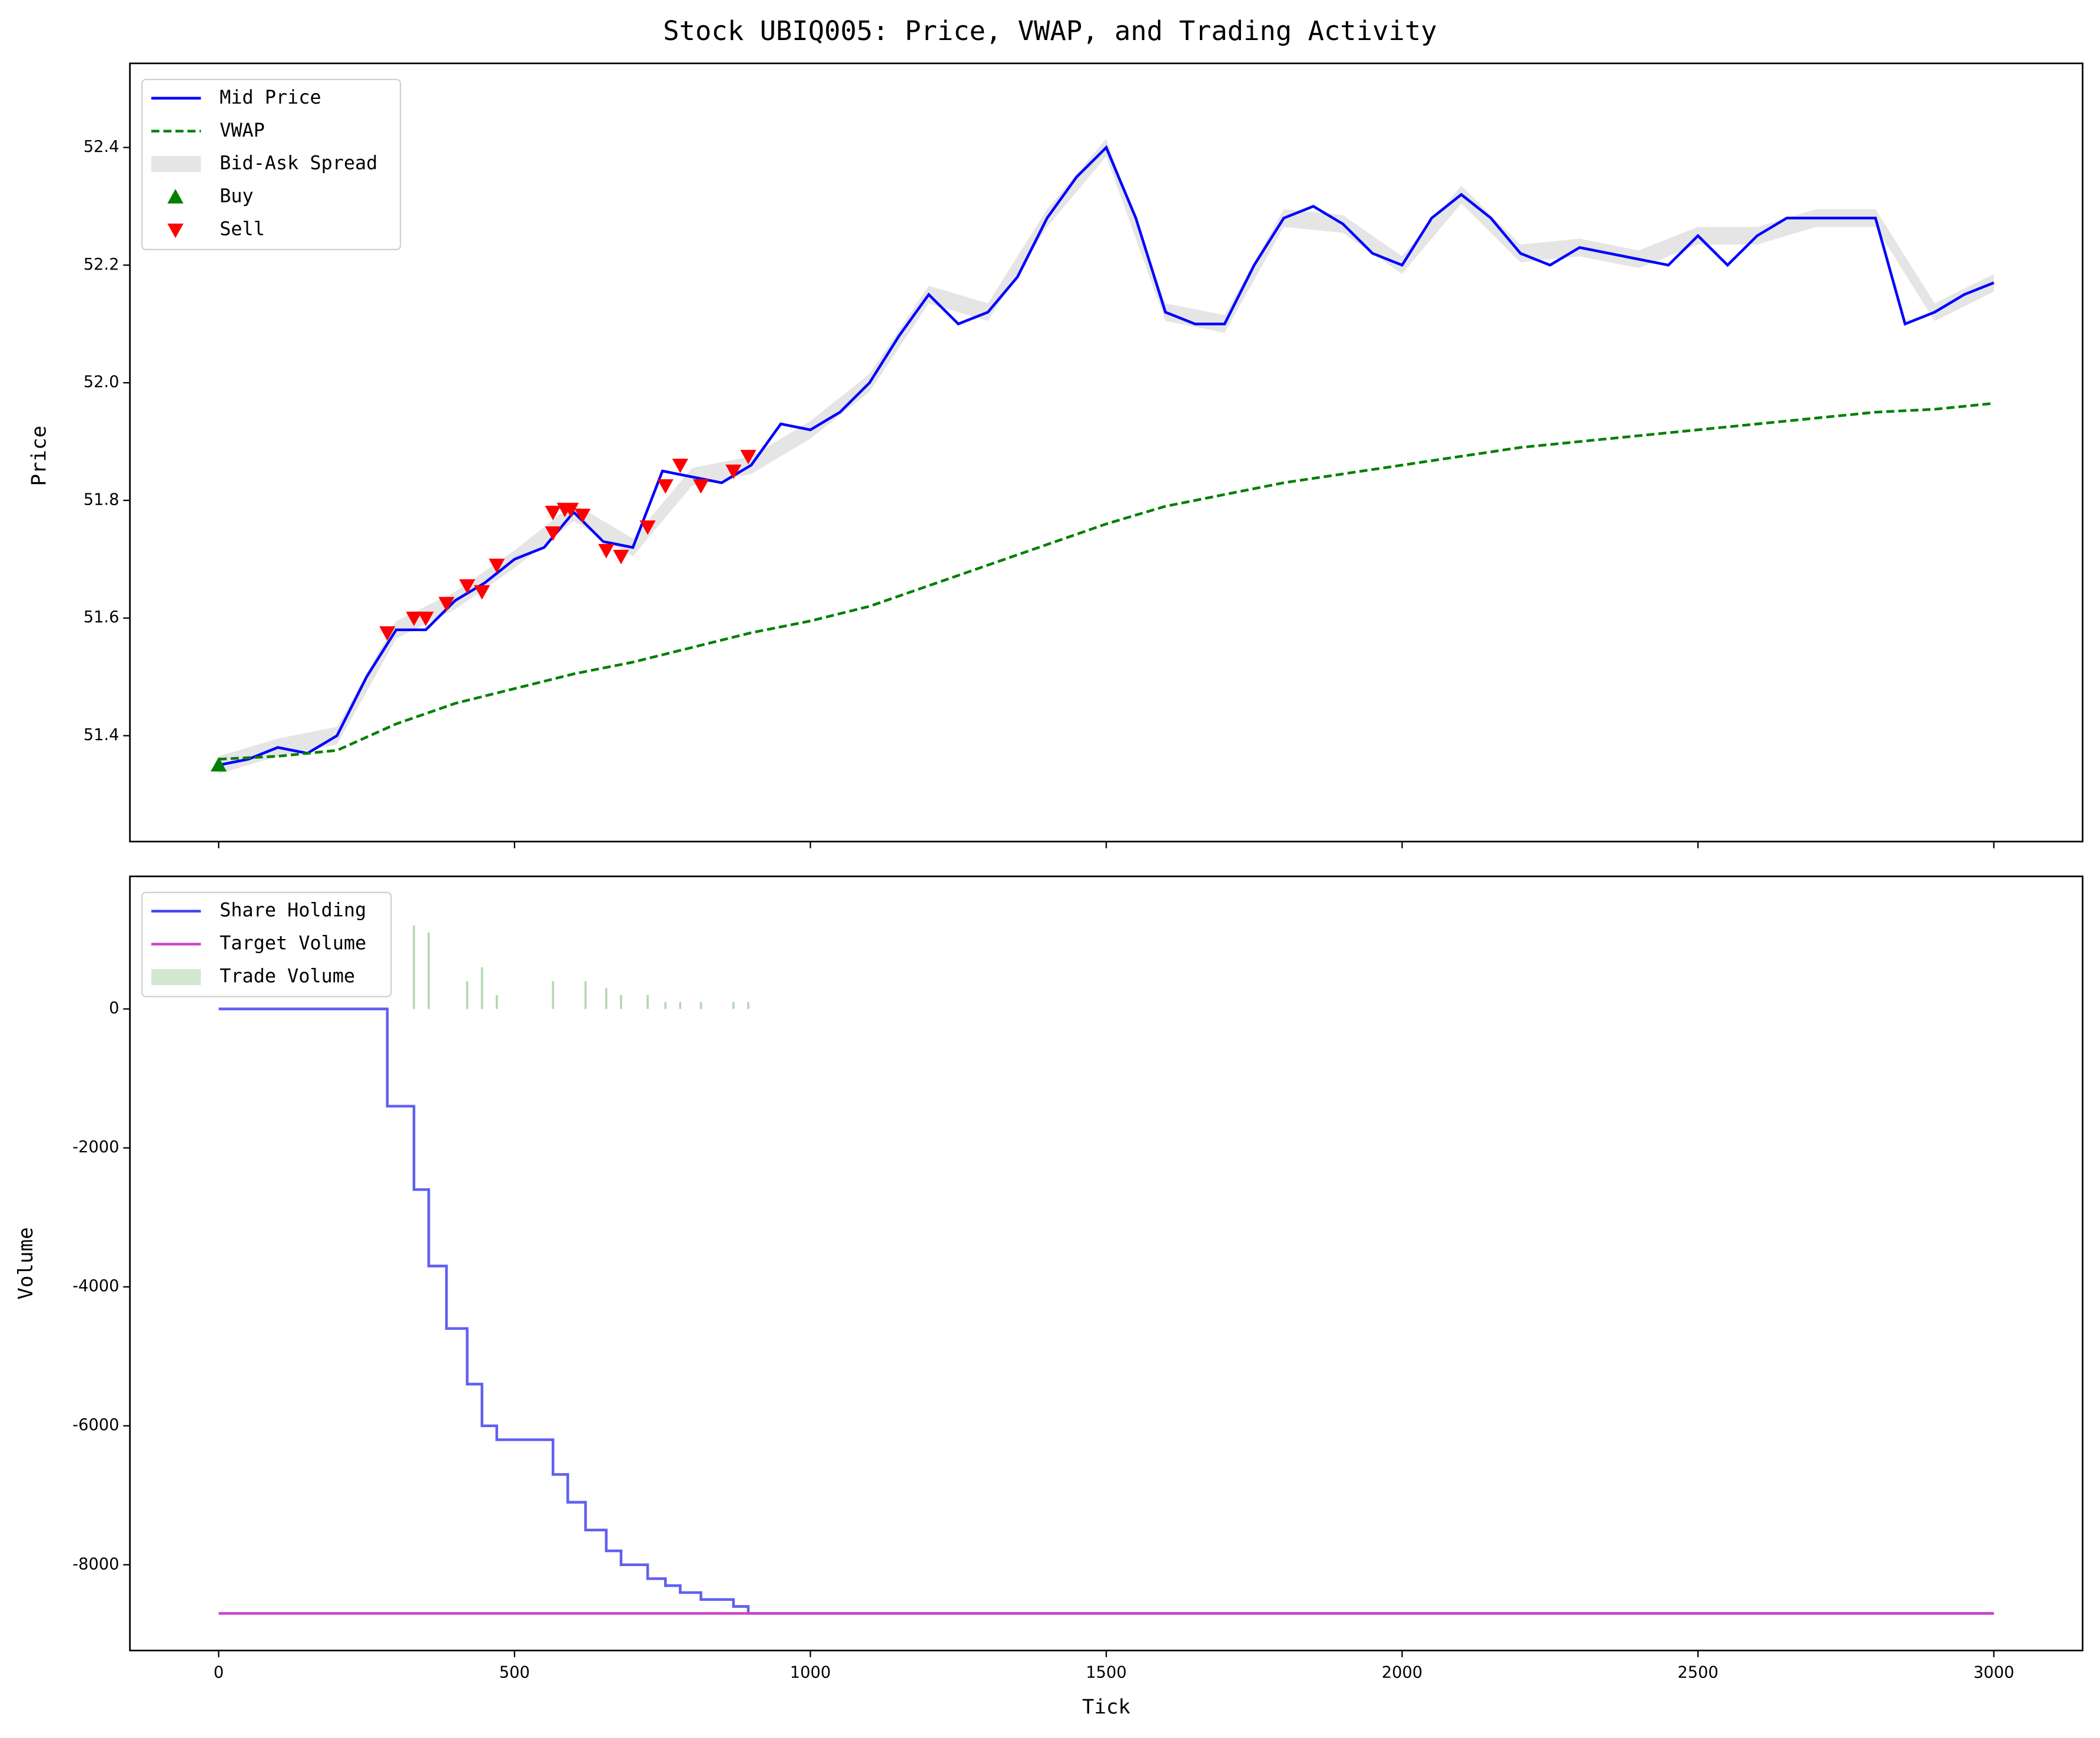 This screenshot has height=1738, width=2100. I want to click on x-tick-label: 3000, so click(1994, 1673).